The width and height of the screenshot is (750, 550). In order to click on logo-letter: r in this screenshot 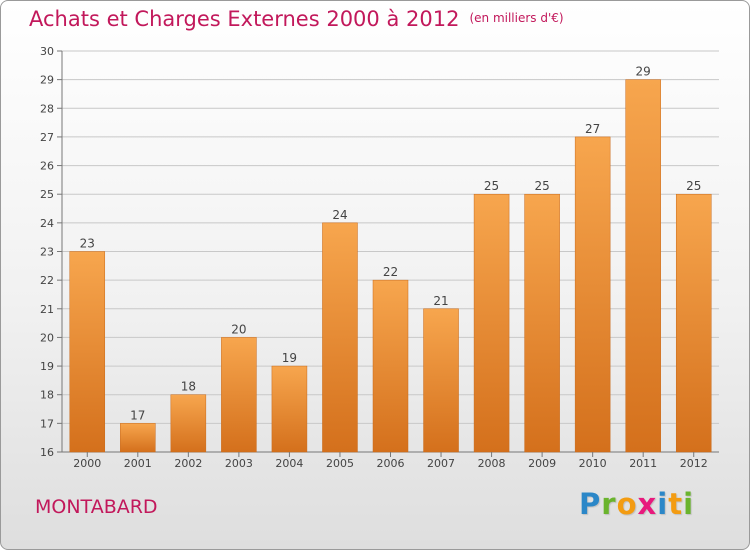, I will do `click(609, 504)`.